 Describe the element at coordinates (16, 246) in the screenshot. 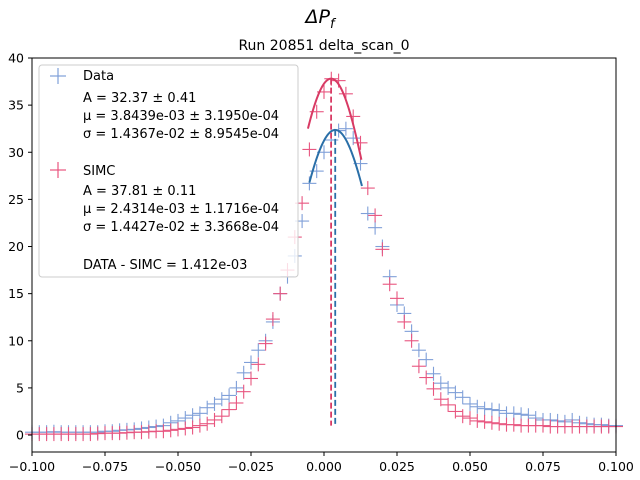

I see `y-tick-label: 20` at that location.